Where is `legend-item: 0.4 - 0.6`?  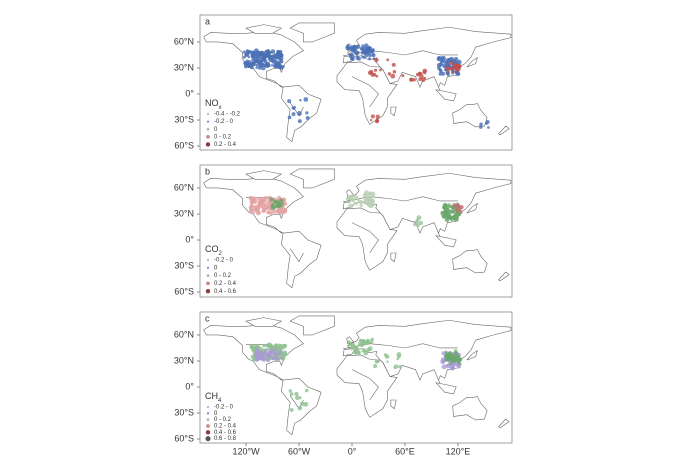 legend-item: 0.4 - 0.6 is located at coordinates (225, 292).